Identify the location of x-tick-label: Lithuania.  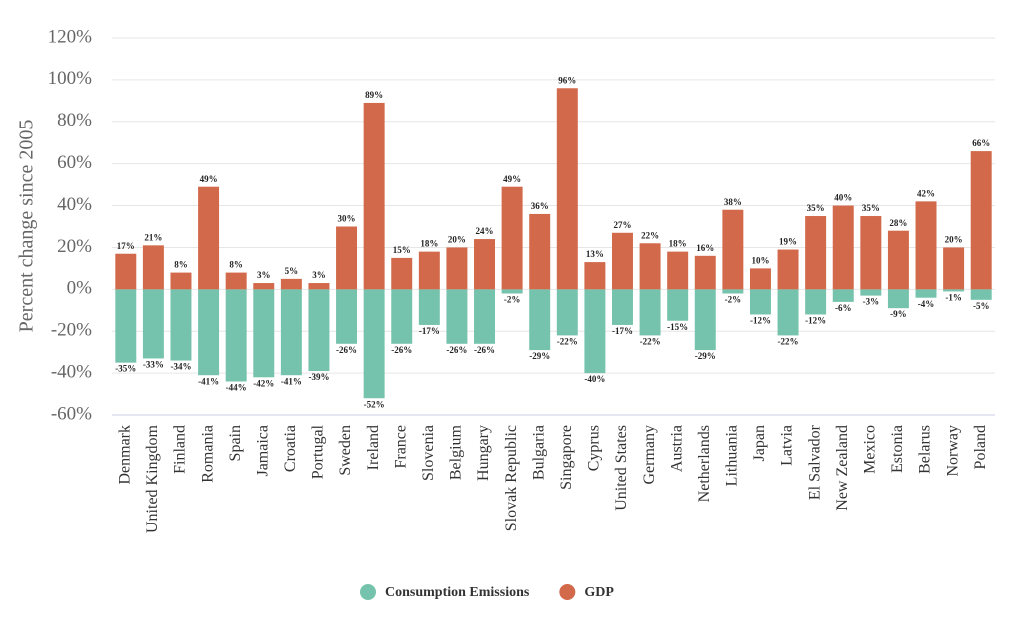
(732, 455).